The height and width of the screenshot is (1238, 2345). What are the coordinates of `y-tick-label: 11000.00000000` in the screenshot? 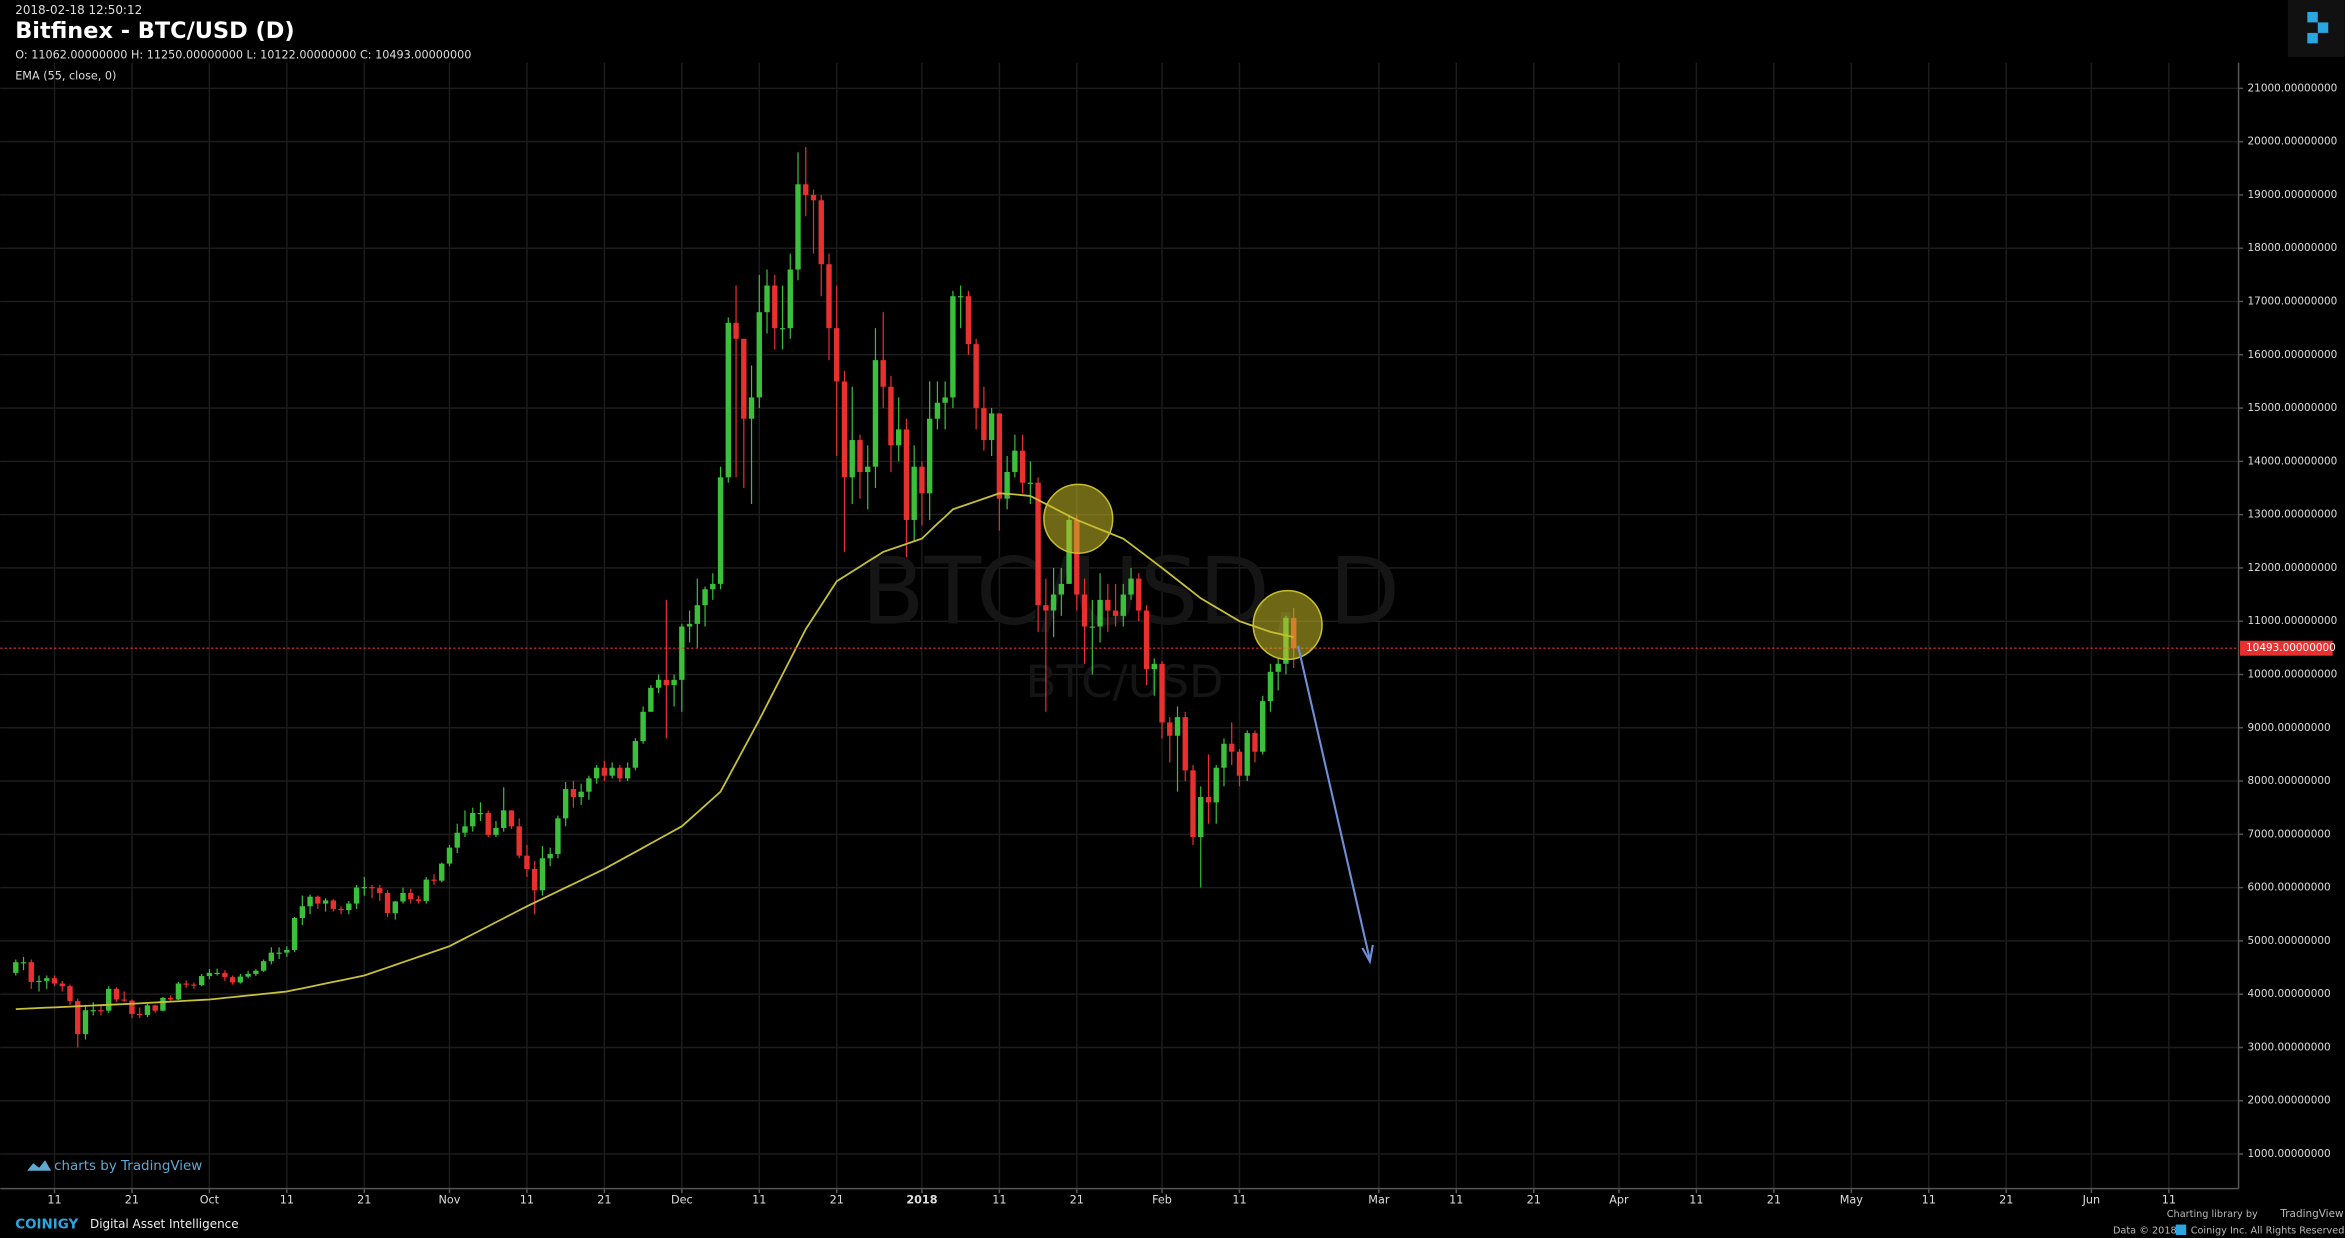 It's located at (2293, 621).